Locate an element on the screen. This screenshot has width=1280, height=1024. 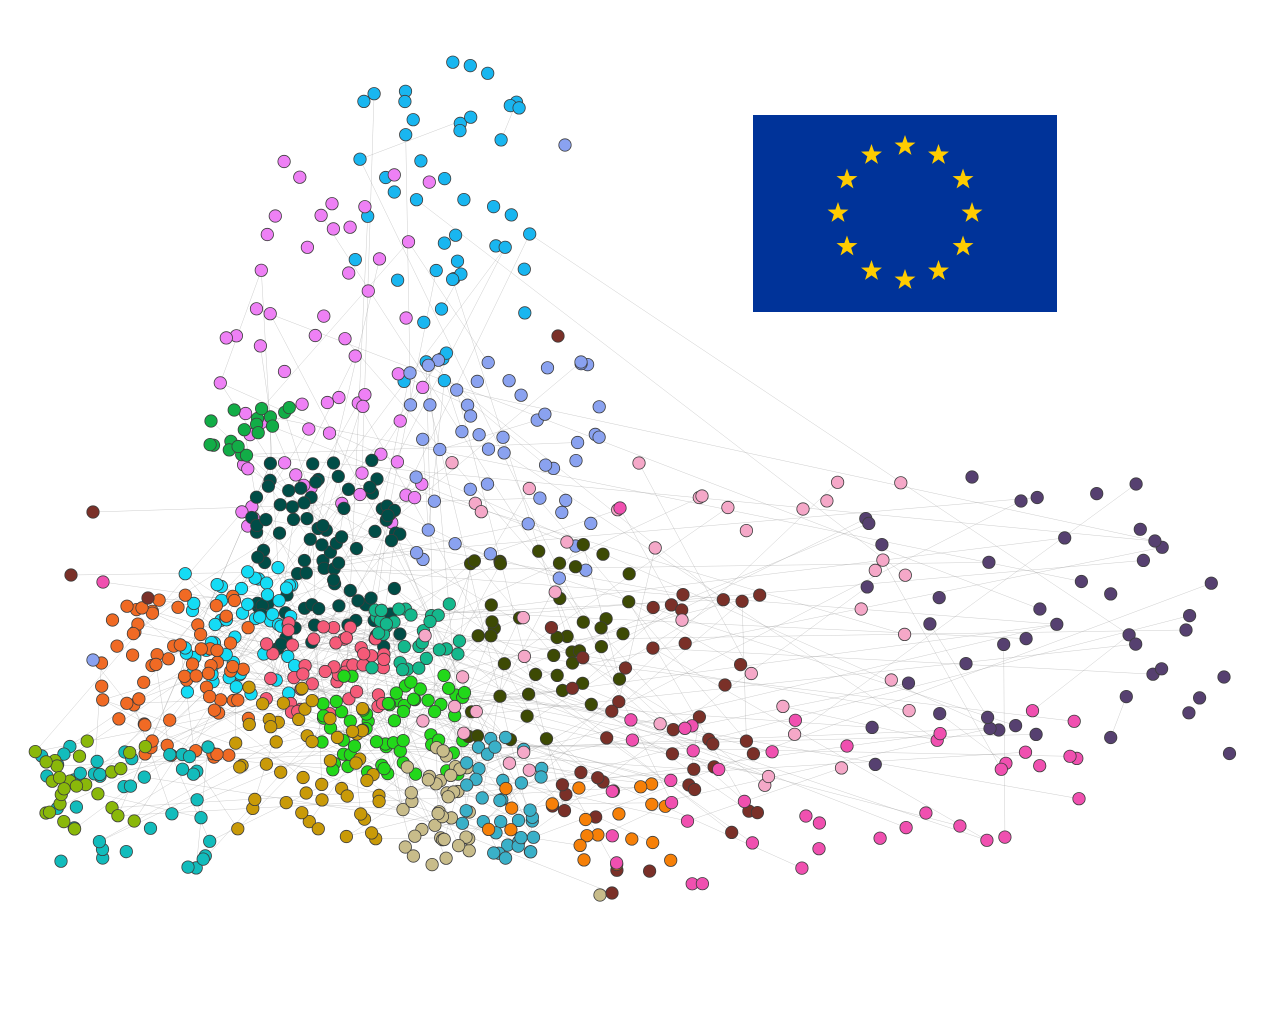
network-node-cyan is located at coordinates (215, 624).